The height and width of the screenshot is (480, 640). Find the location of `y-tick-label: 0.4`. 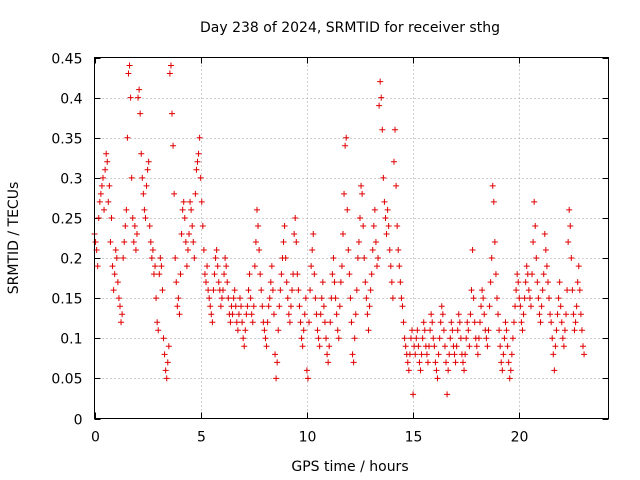

y-tick-label: 0.4 is located at coordinates (71, 100).